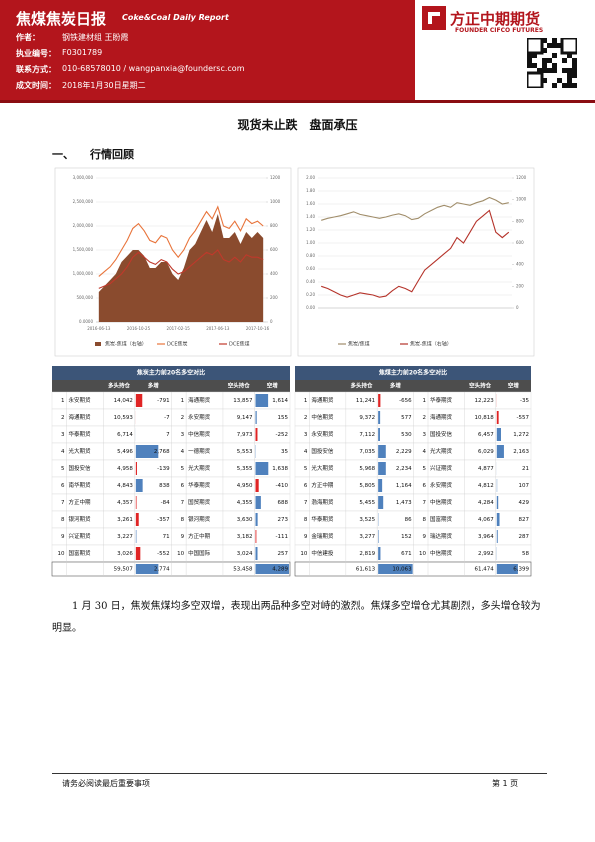 Image resolution: width=595 pixels, height=842 pixels. I want to click on table-cell: 7,112, so click(367, 435).